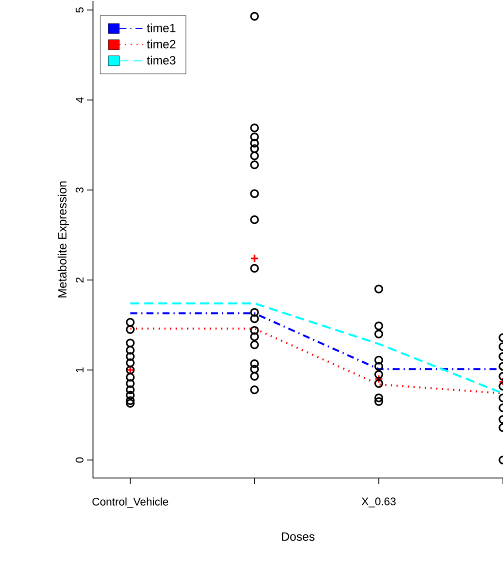  Describe the element at coordinates (63, 239) in the screenshot. I see `y-axis-title: Metabolite Expression` at that location.